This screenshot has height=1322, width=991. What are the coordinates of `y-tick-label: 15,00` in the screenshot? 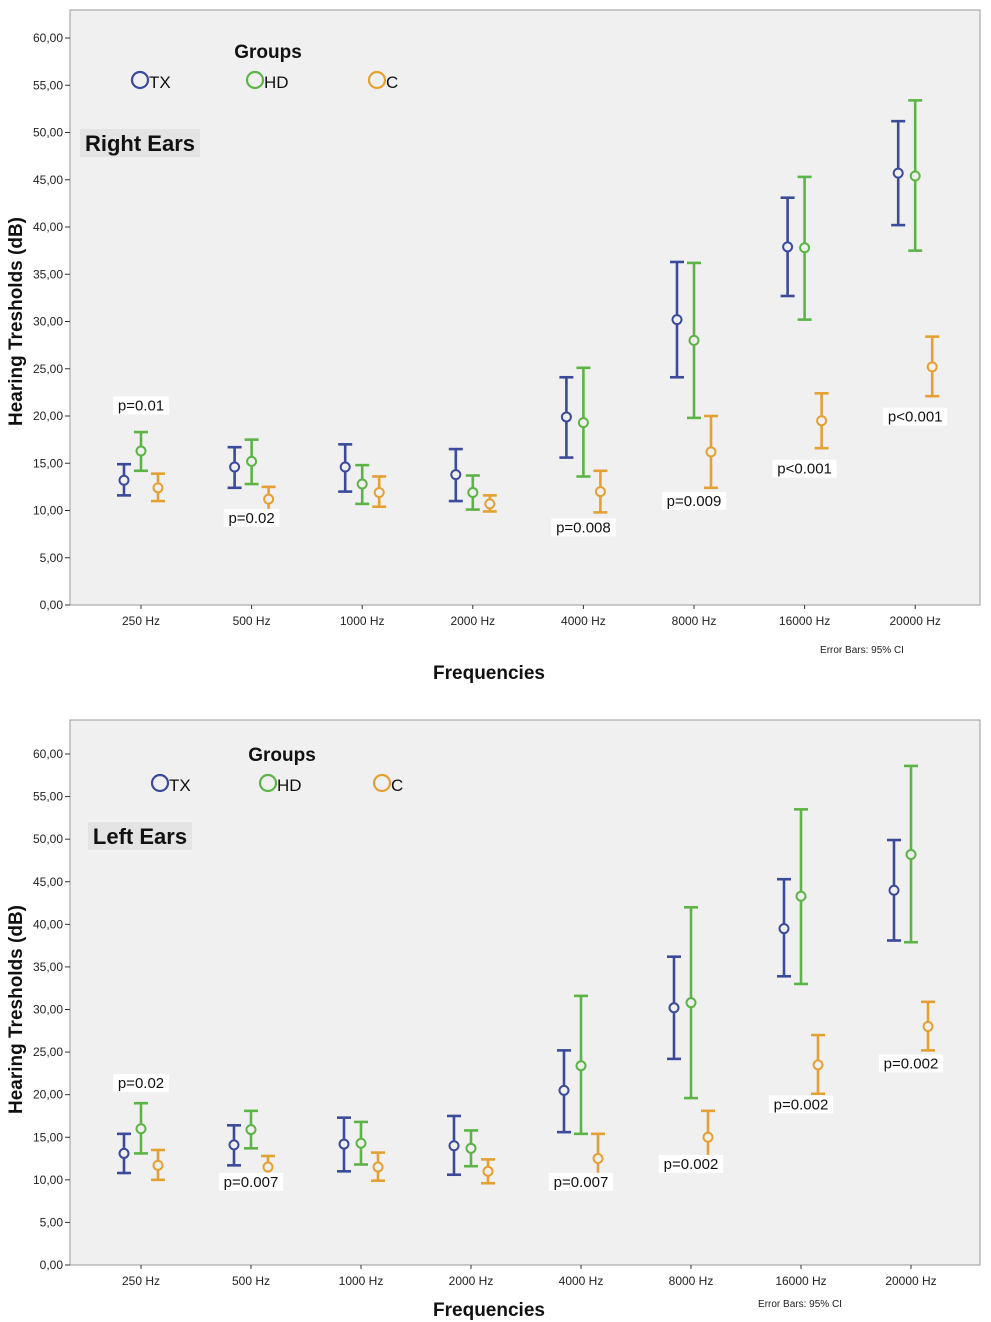 It's located at (48, 1137).